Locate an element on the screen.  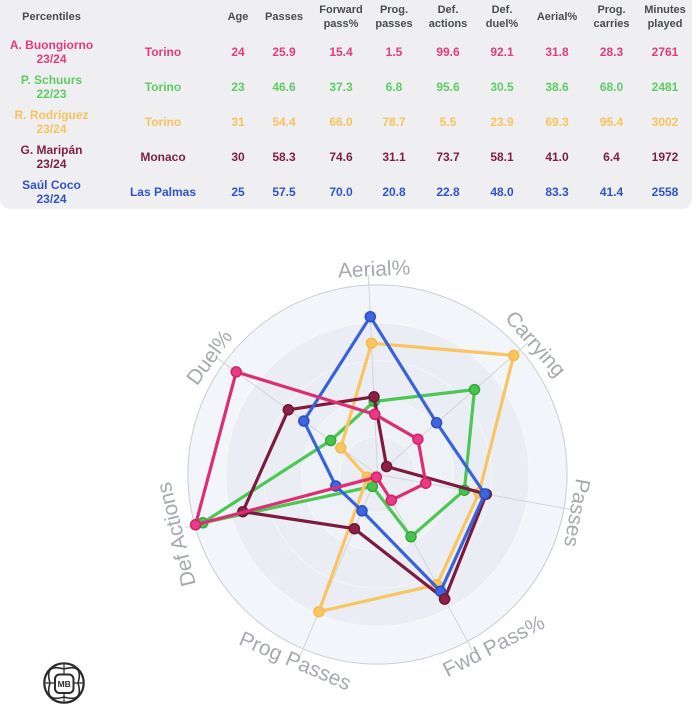
svg-text: Aerial% is located at coordinates (373, 269).